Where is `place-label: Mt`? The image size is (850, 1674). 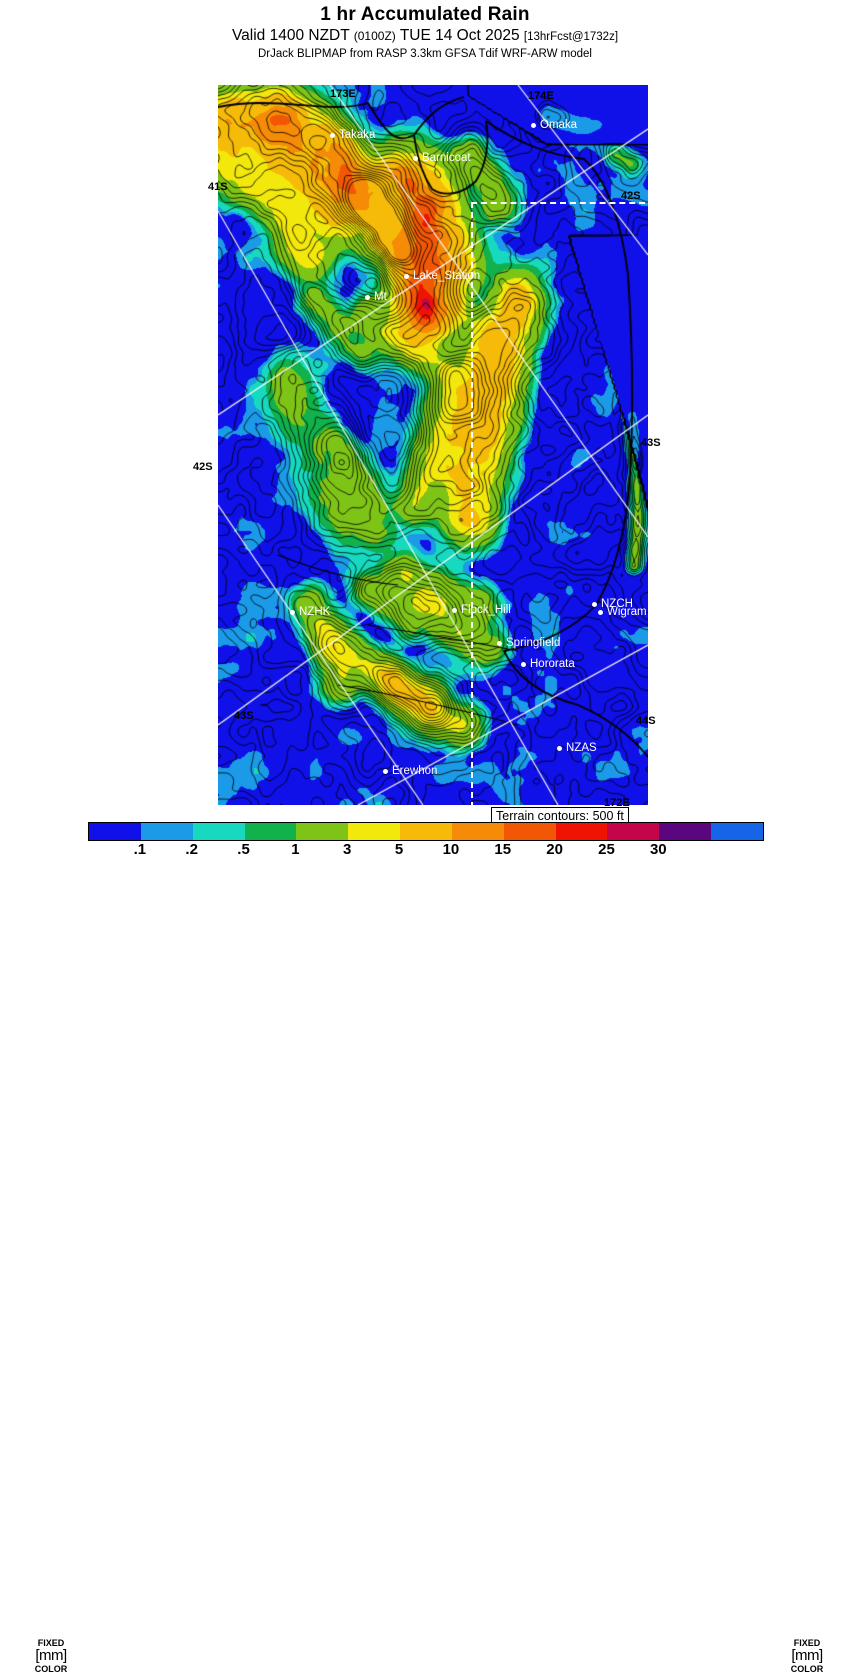
place-label: Mt is located at coordinates (380, 297).